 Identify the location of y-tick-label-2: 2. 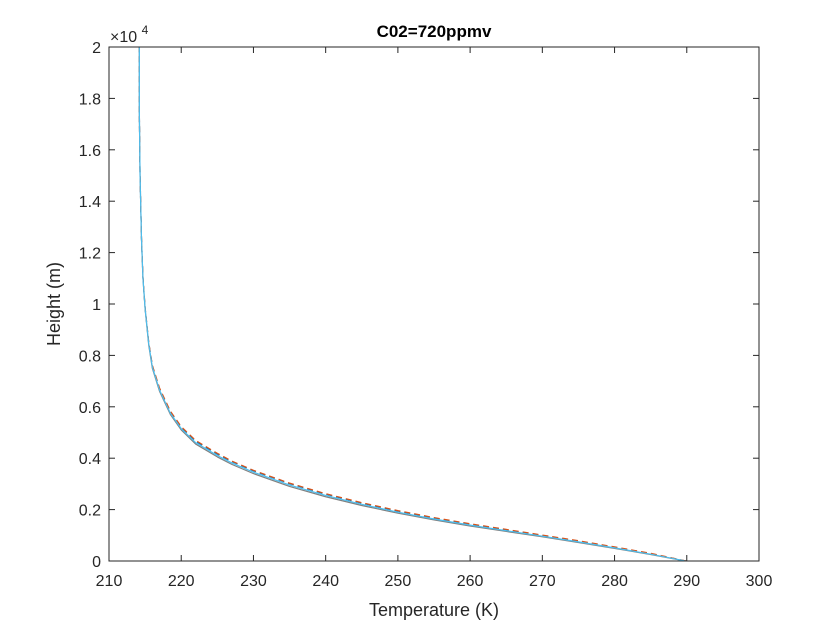
(96, 48).